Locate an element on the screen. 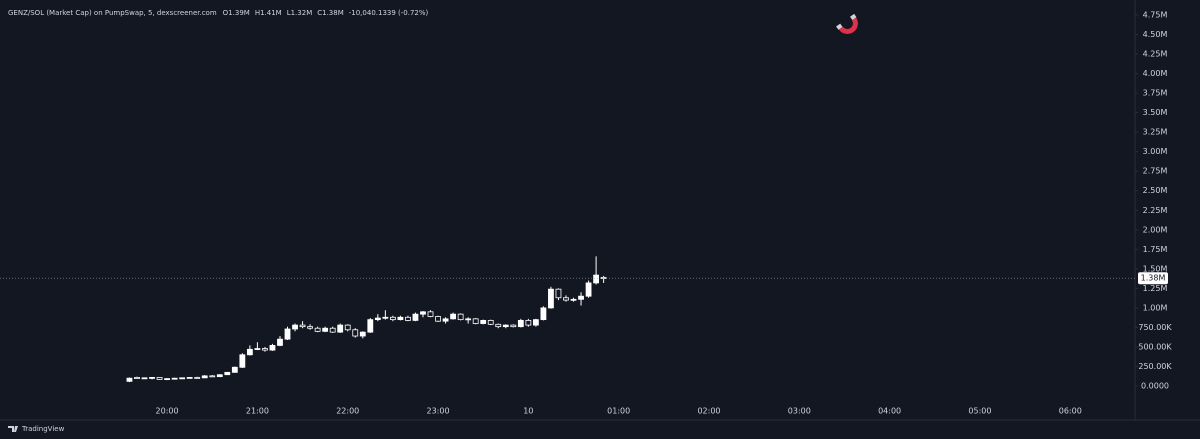 The image size is (1200, 439). y-tick-label: 3.50M is located at coordinates (1155, 112).